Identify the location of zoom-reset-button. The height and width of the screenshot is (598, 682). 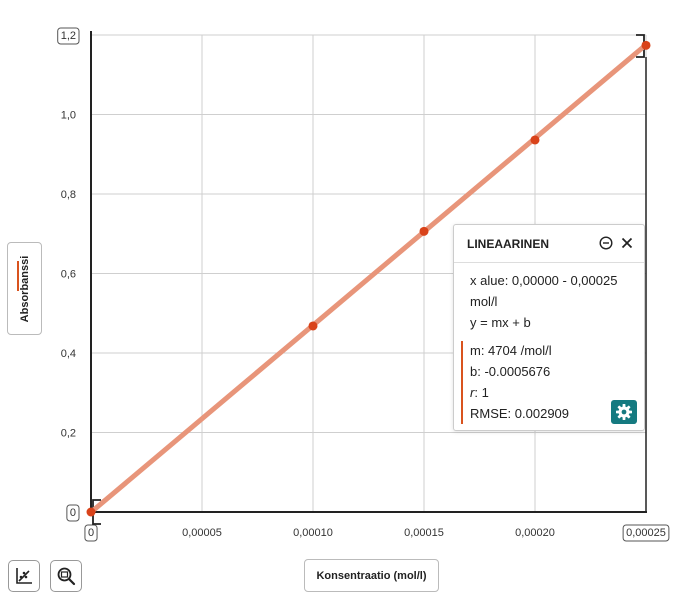
(66, 576).